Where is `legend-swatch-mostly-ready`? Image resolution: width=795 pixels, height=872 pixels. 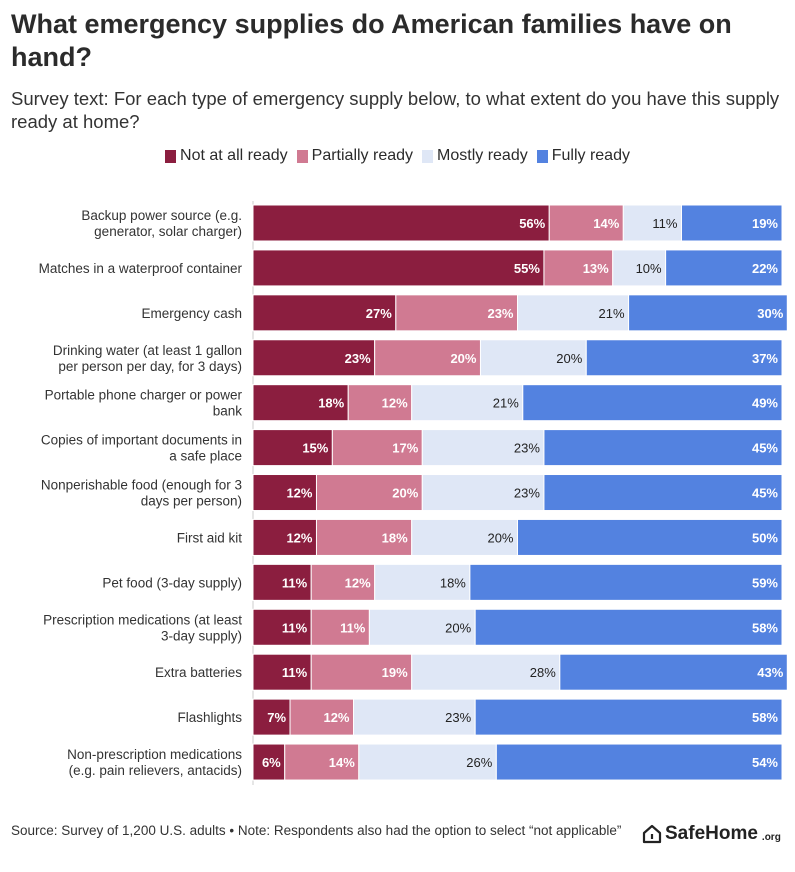
legend-swatch-mostly-ready is located at coordinates (428, 156).